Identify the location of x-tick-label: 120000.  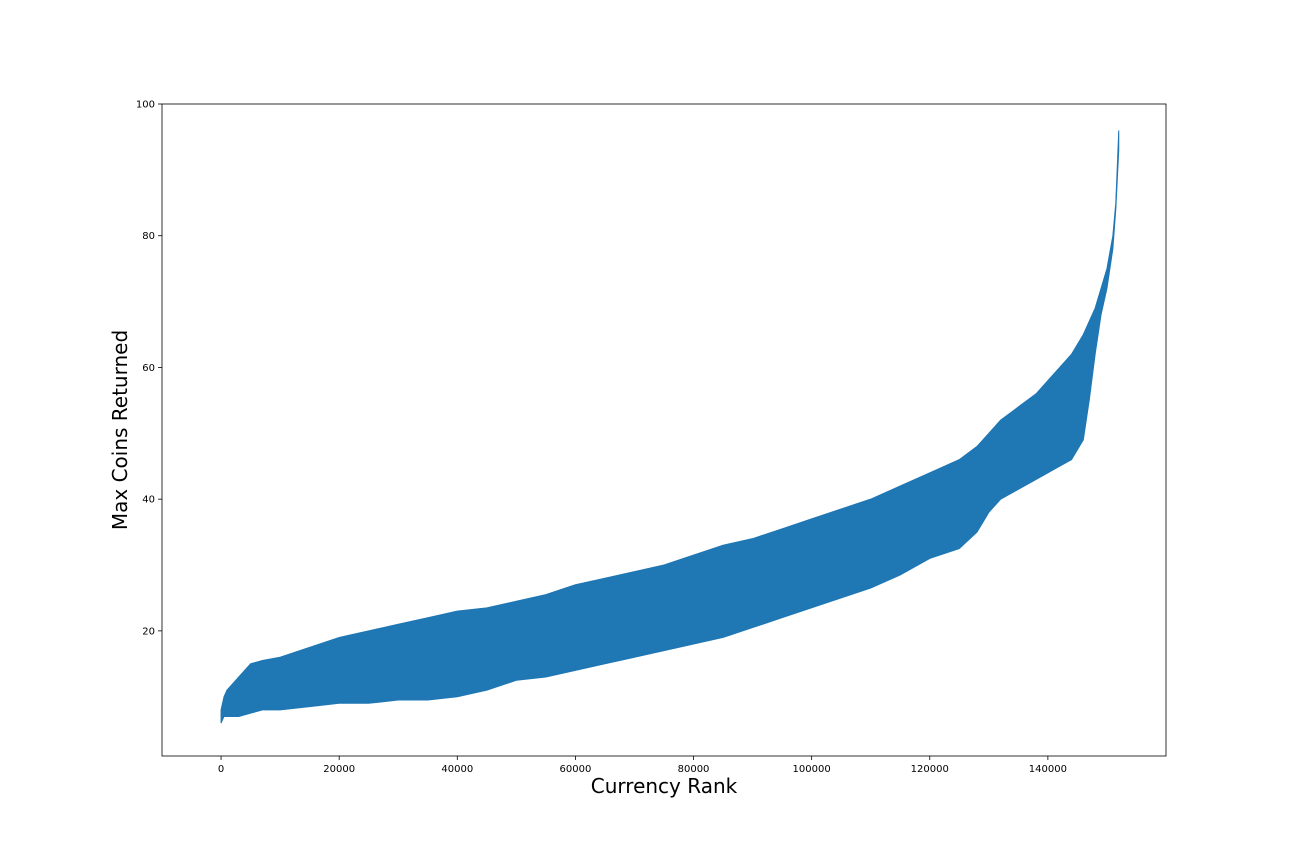
(930, 769).